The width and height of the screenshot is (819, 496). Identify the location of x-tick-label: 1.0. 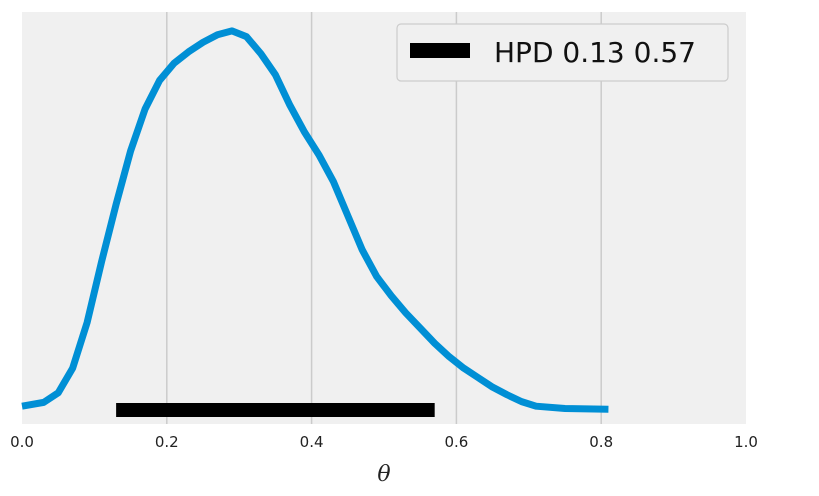
(746, 442).